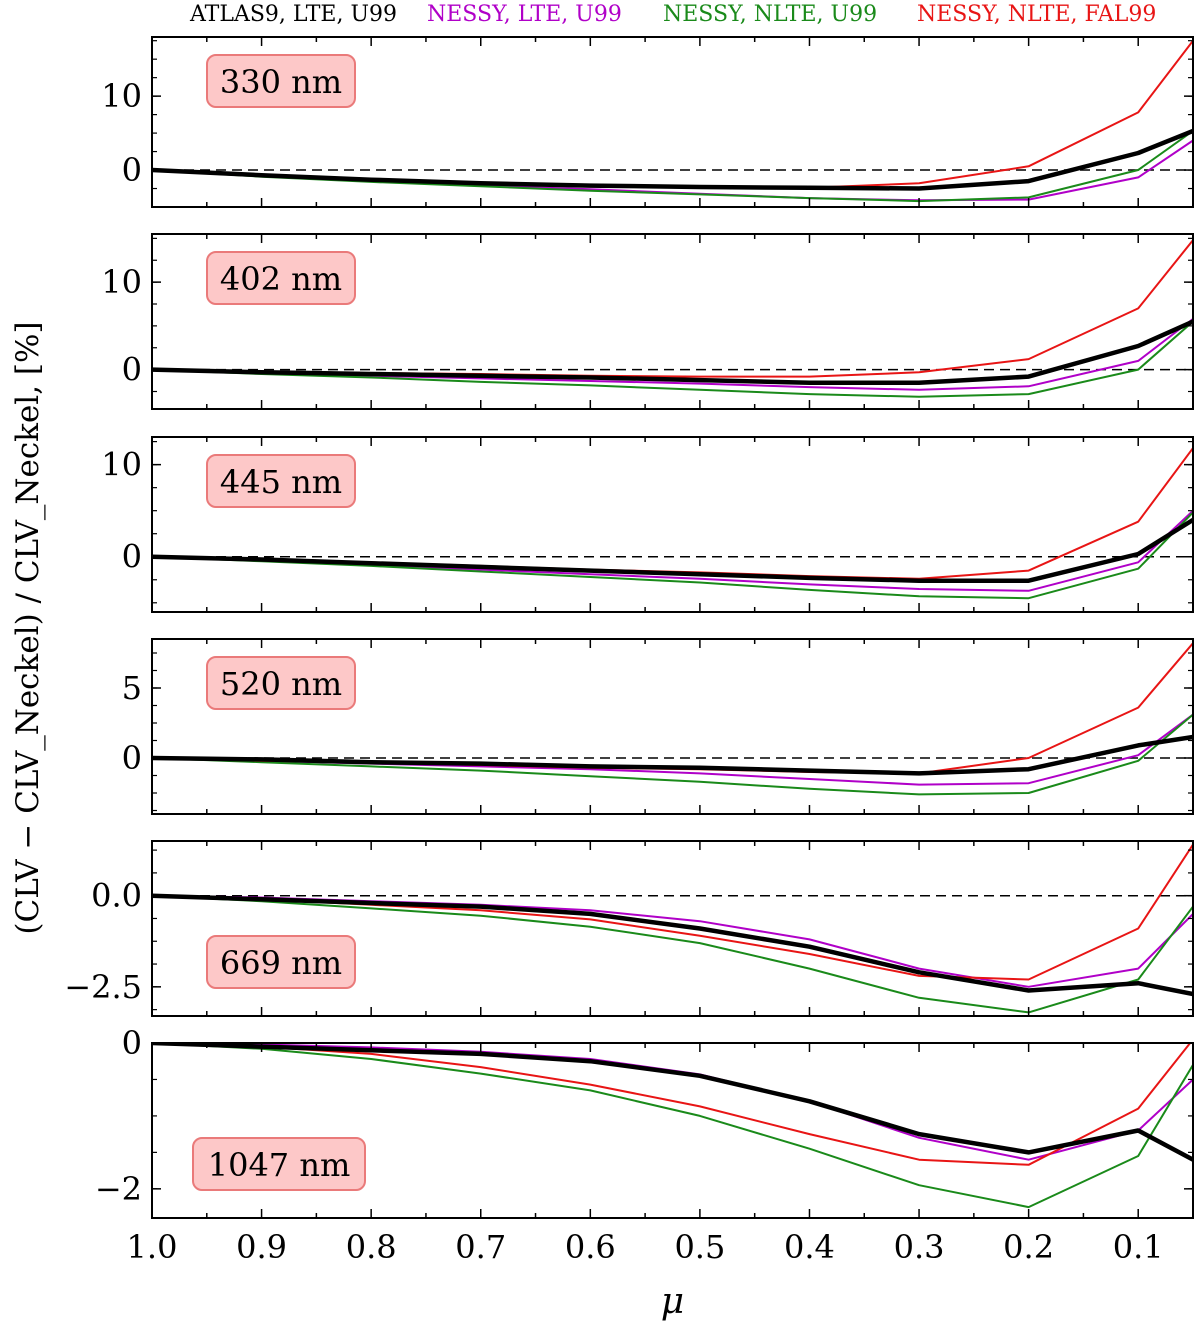 The width and height of the screenshot is (1200, 1327). Describe the element at coordinates (809, 1247) in the screenshot. I see `x-tick-label: 0.4` at that location.